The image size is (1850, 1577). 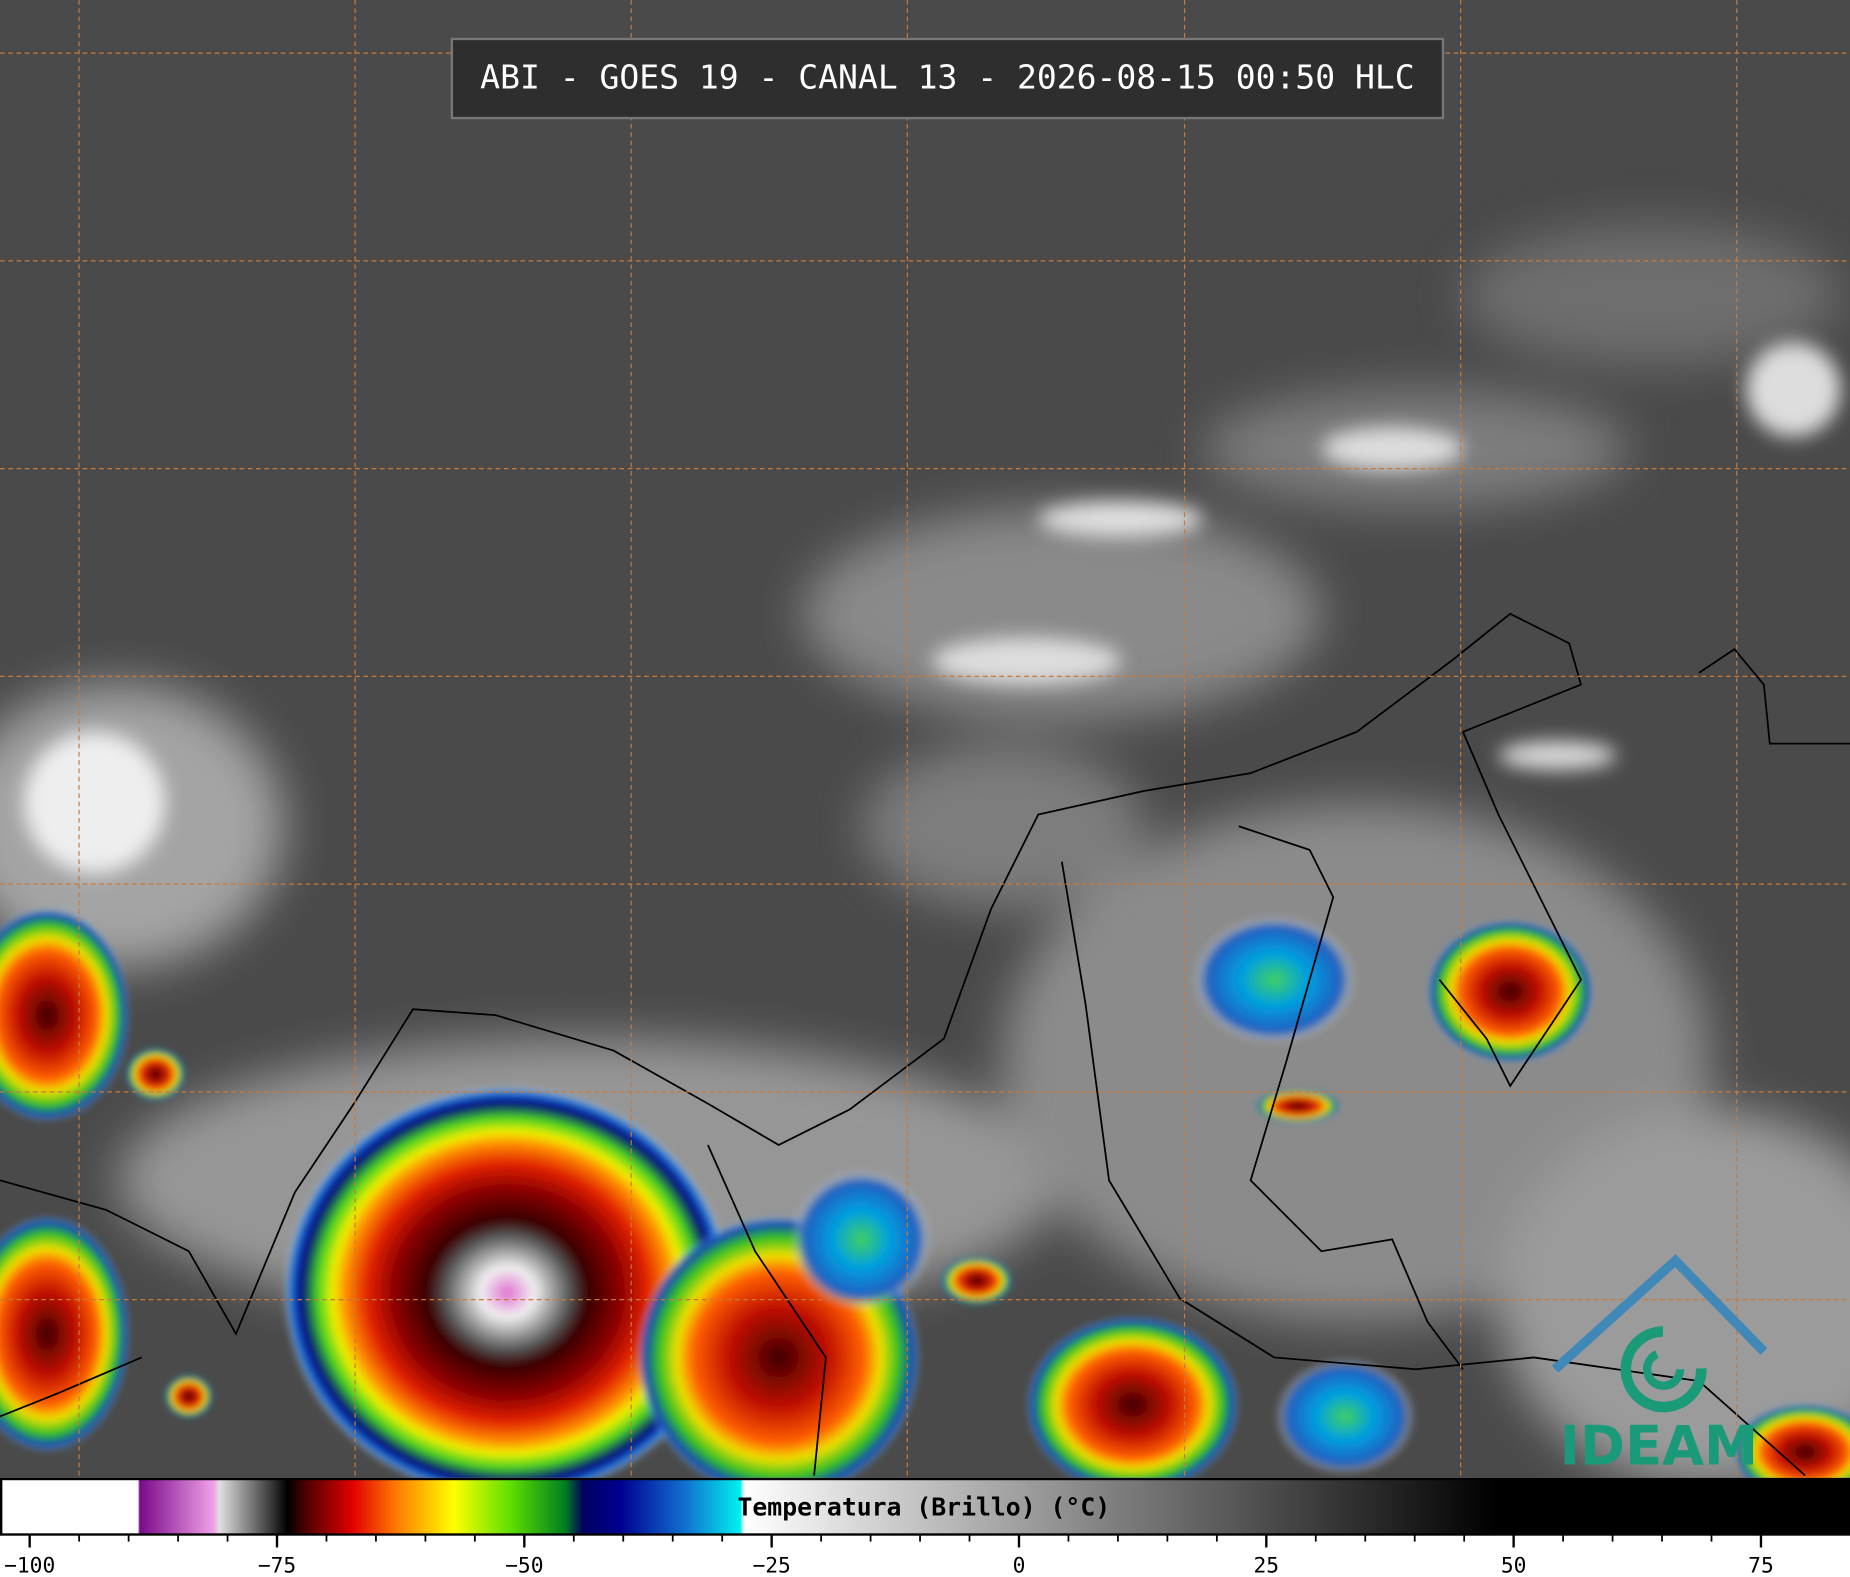 I want to click on tick-label: 75, so click(x=1761, y=1565).